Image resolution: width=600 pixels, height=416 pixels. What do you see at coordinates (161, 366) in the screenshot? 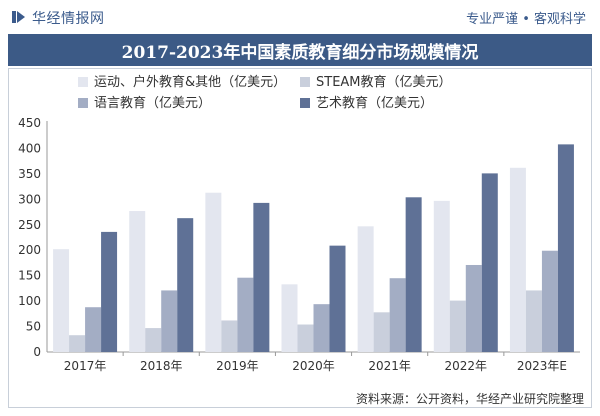
I see `x-tick-label: 2018年` at bounding box center [161, 366].